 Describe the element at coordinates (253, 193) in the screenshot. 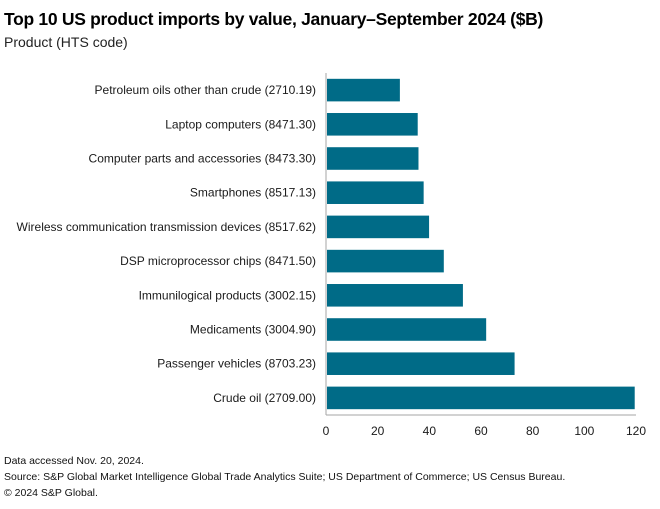

I see `category-label: Smartphones (8517.13)` at that location.